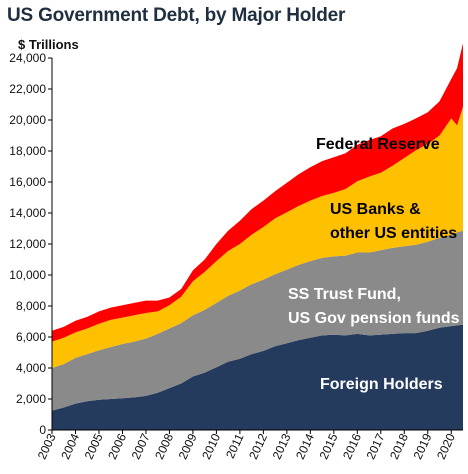 Image resolution: width=468 pixels, height=474 pixels. I want to click on chart-title: US Government Debt, by Major Holder, so click(176, 15).